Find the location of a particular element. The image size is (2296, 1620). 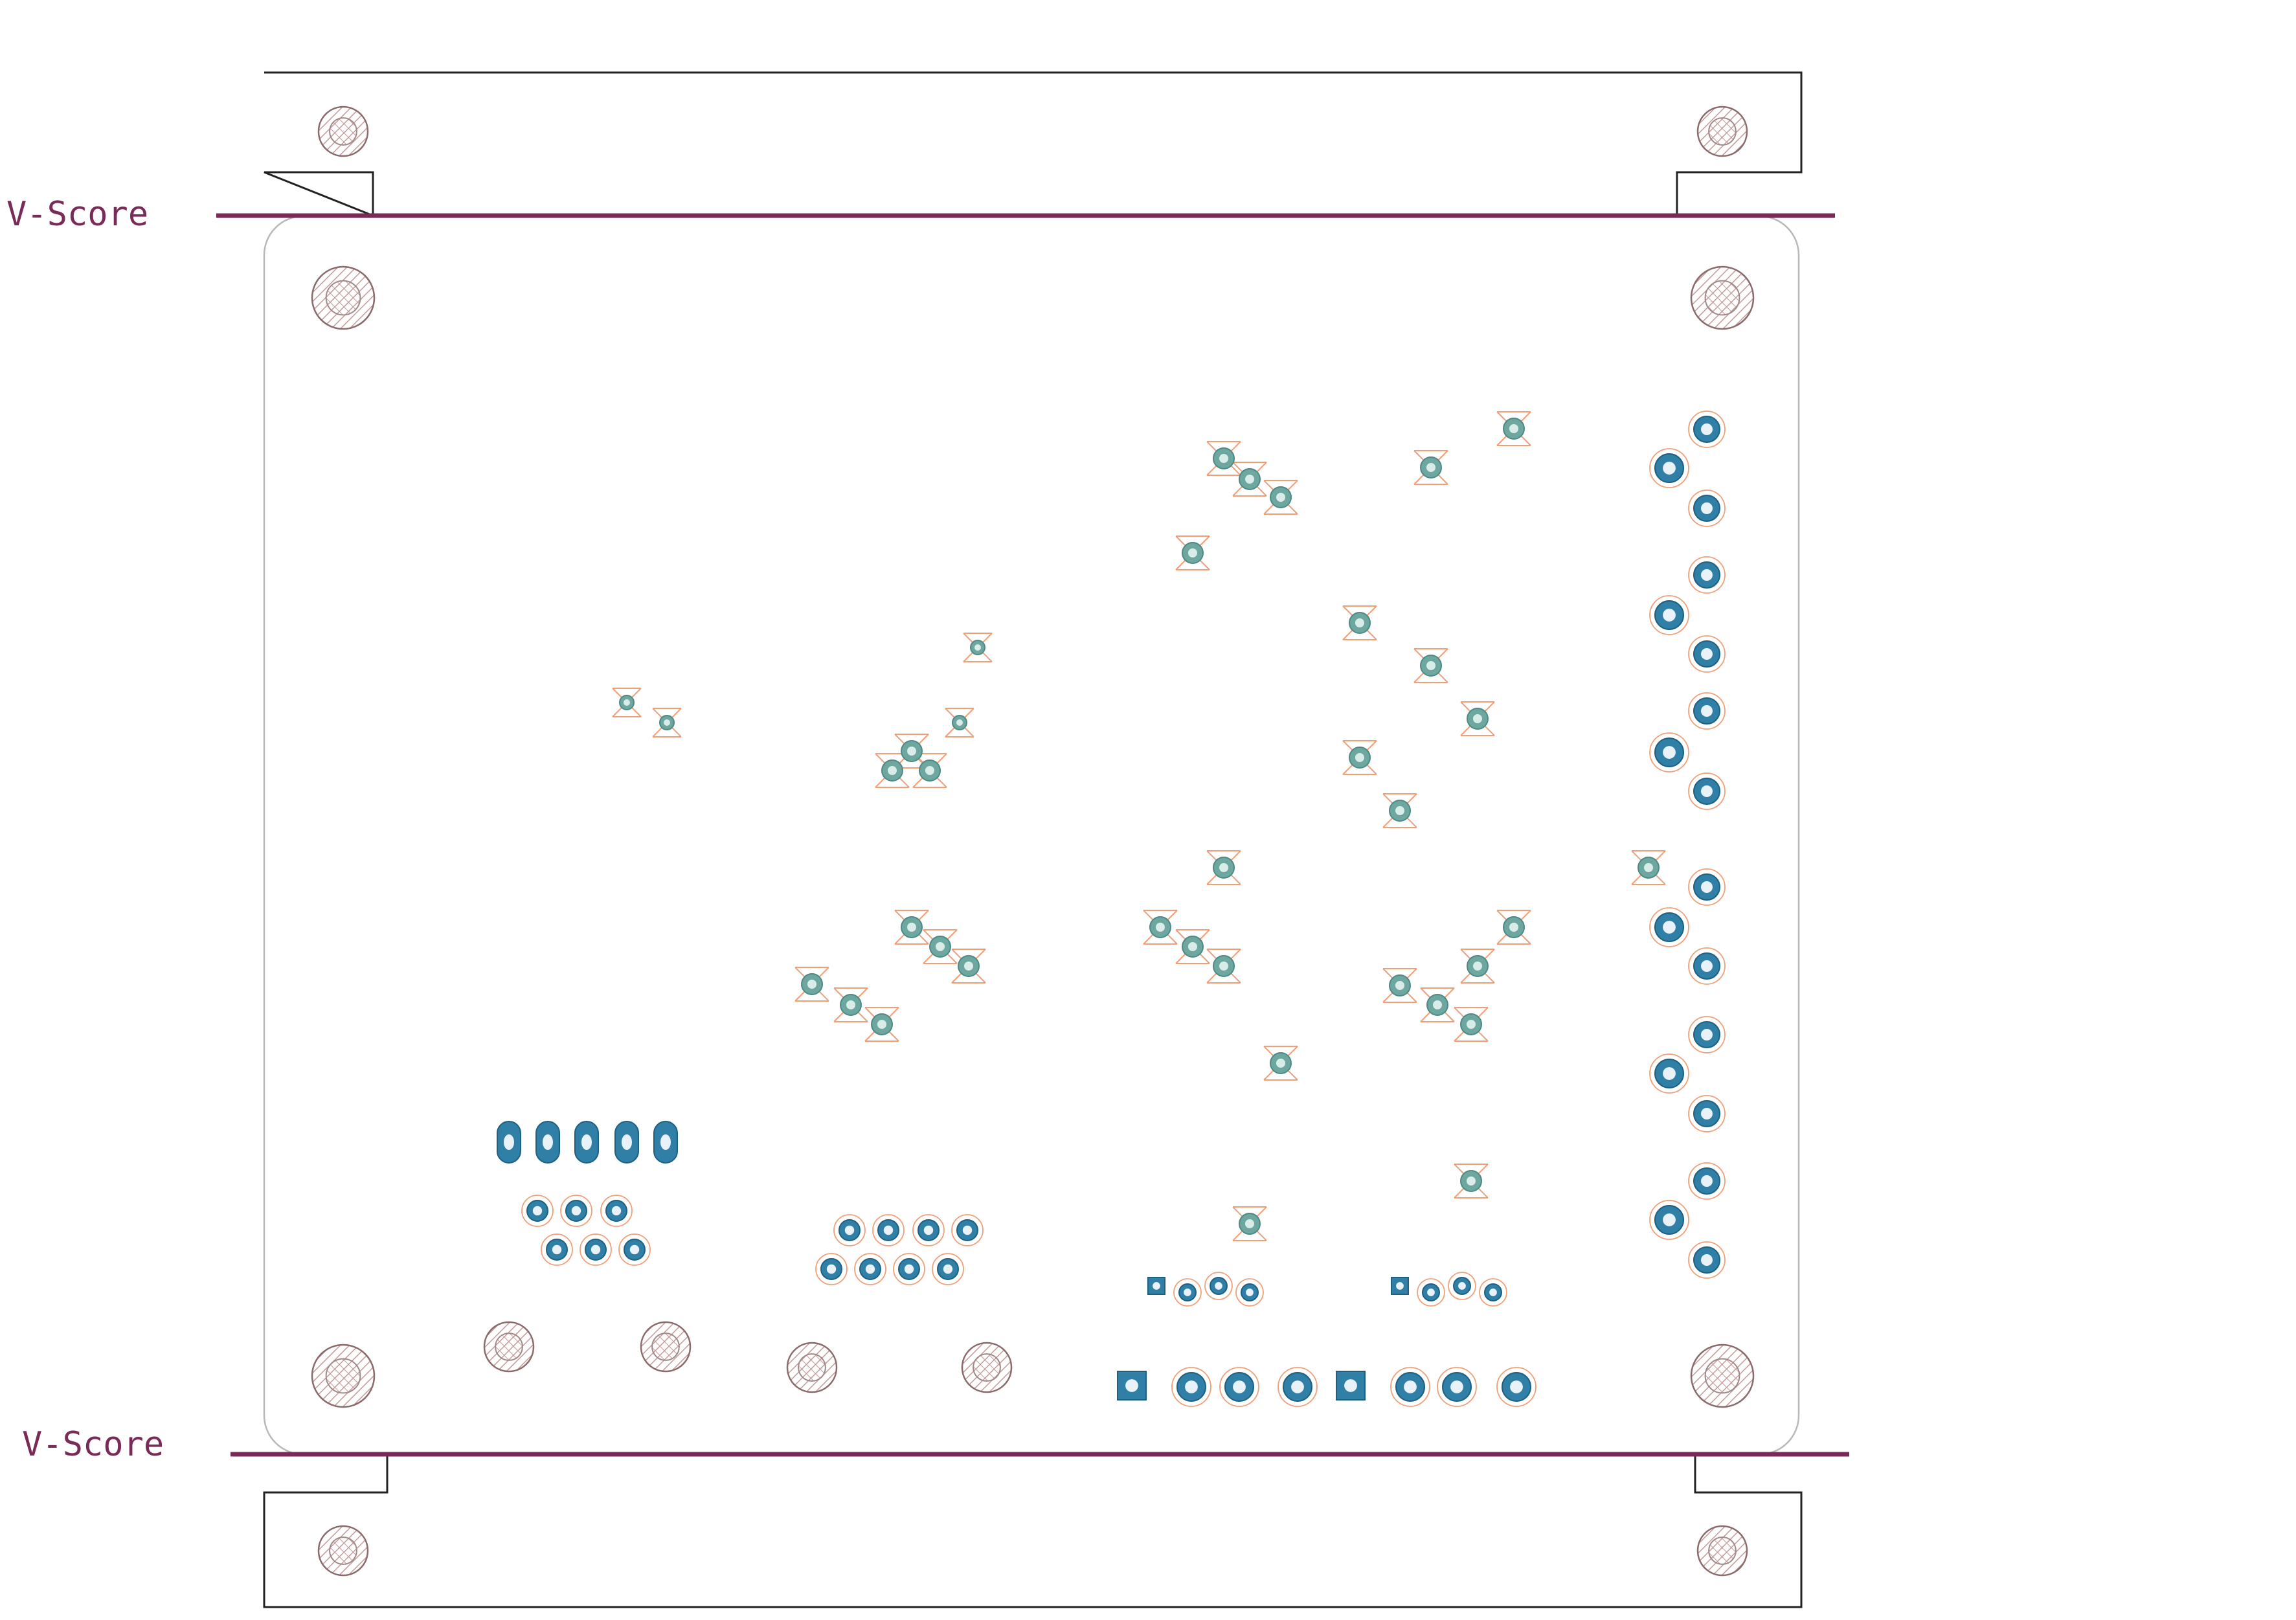

vscore-top-label: V-Score is located at coordinates (77, 214).